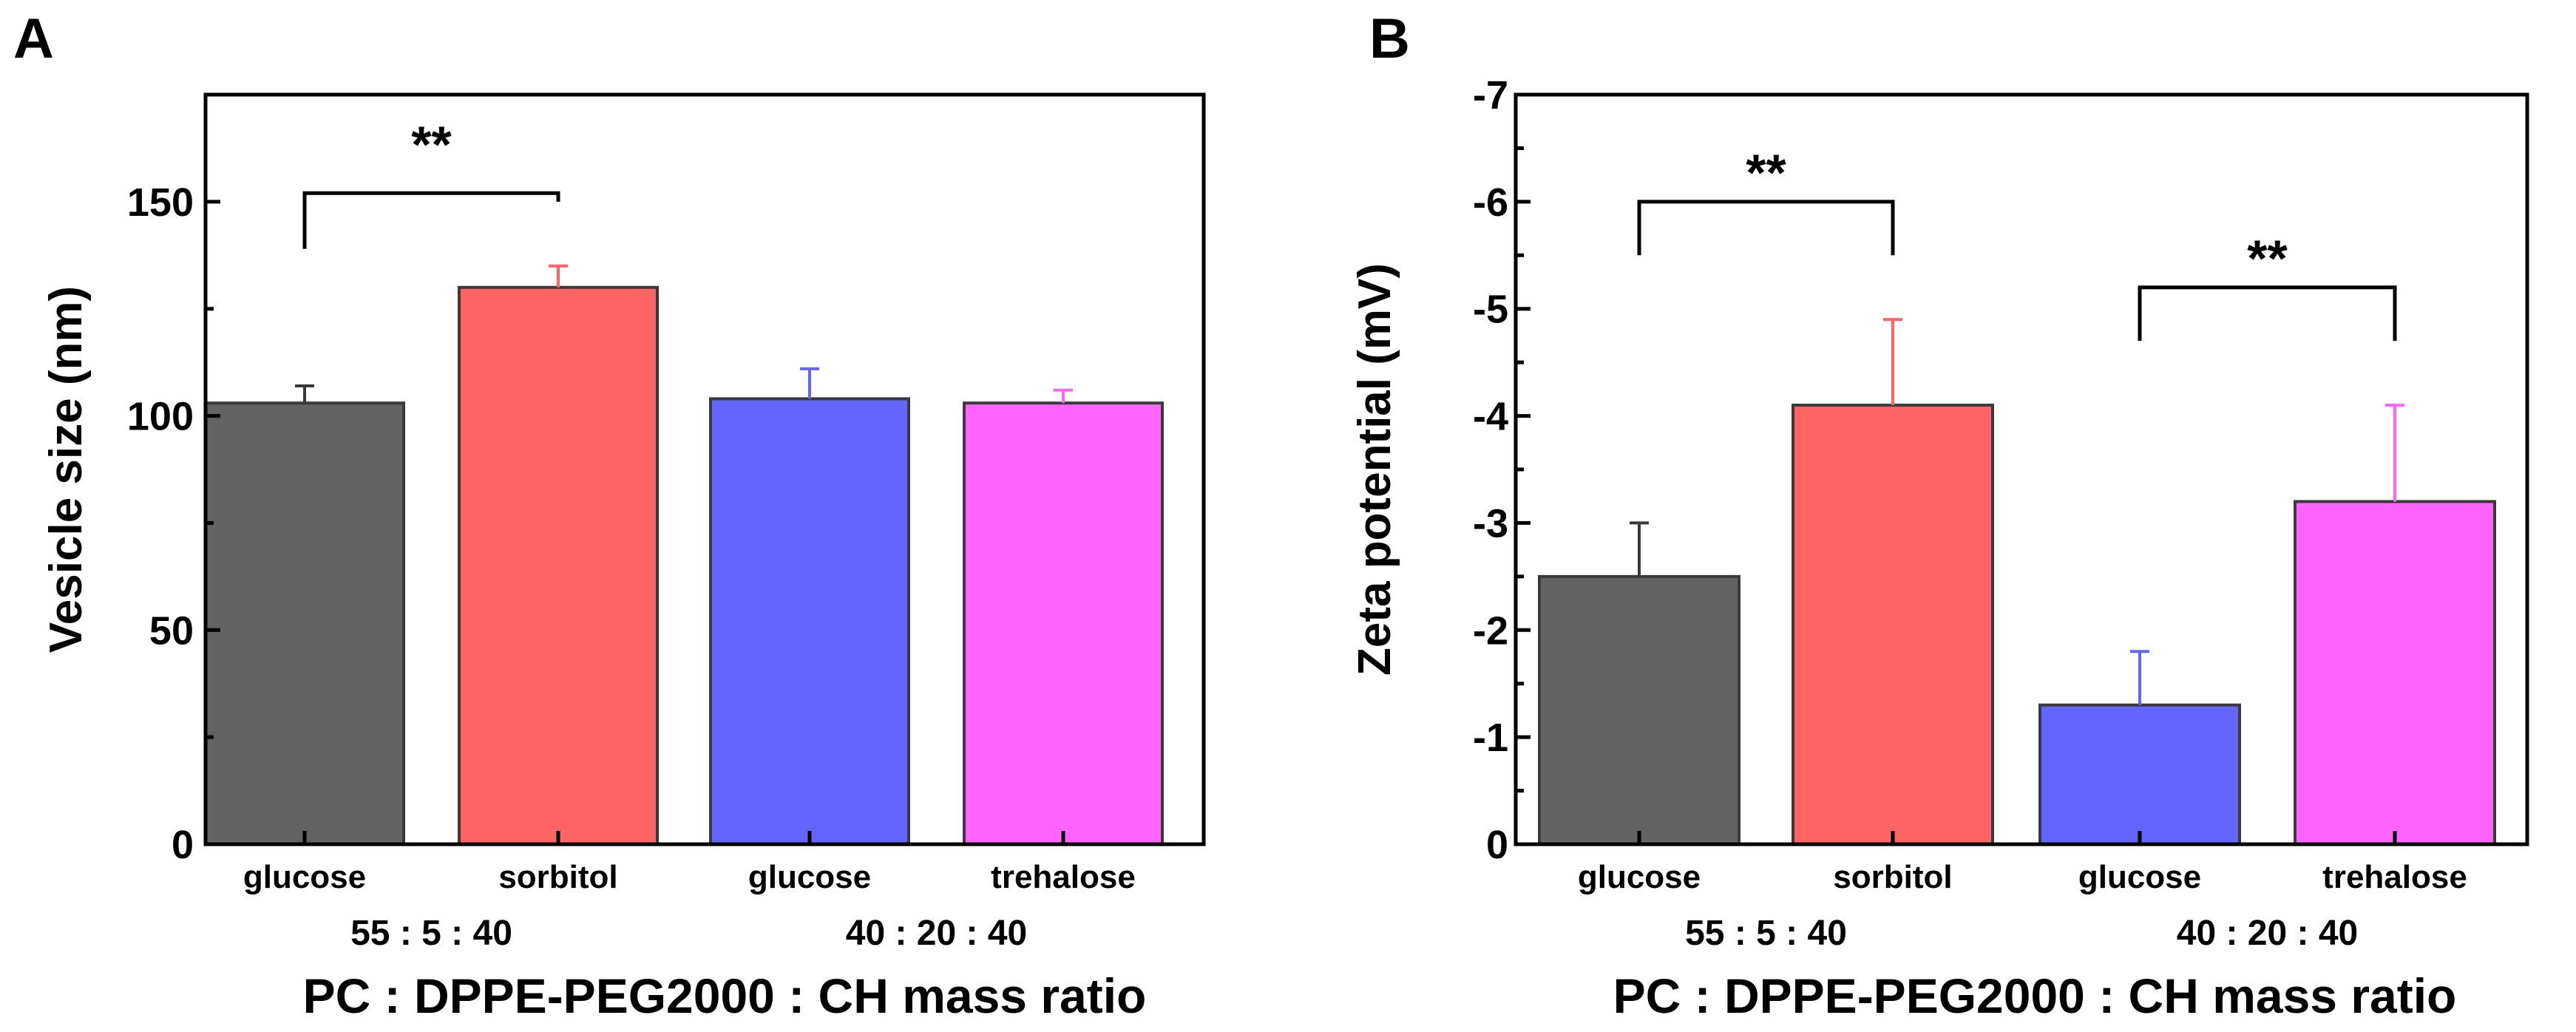 The image size is (2576, 1032). What do you see at coordinates (1374, 469) in the screenshot?
I see `y-axis-label: Zeta potential (mV)` at bounding box center [1374, 469].